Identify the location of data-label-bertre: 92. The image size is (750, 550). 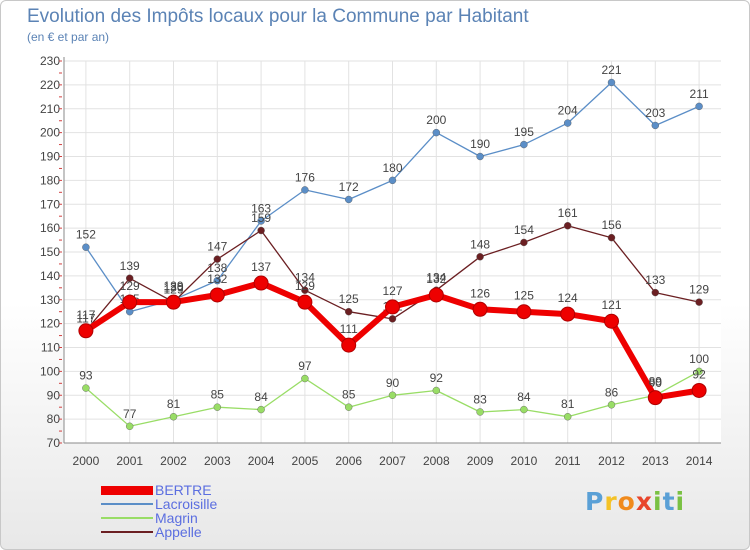
(699, 374).